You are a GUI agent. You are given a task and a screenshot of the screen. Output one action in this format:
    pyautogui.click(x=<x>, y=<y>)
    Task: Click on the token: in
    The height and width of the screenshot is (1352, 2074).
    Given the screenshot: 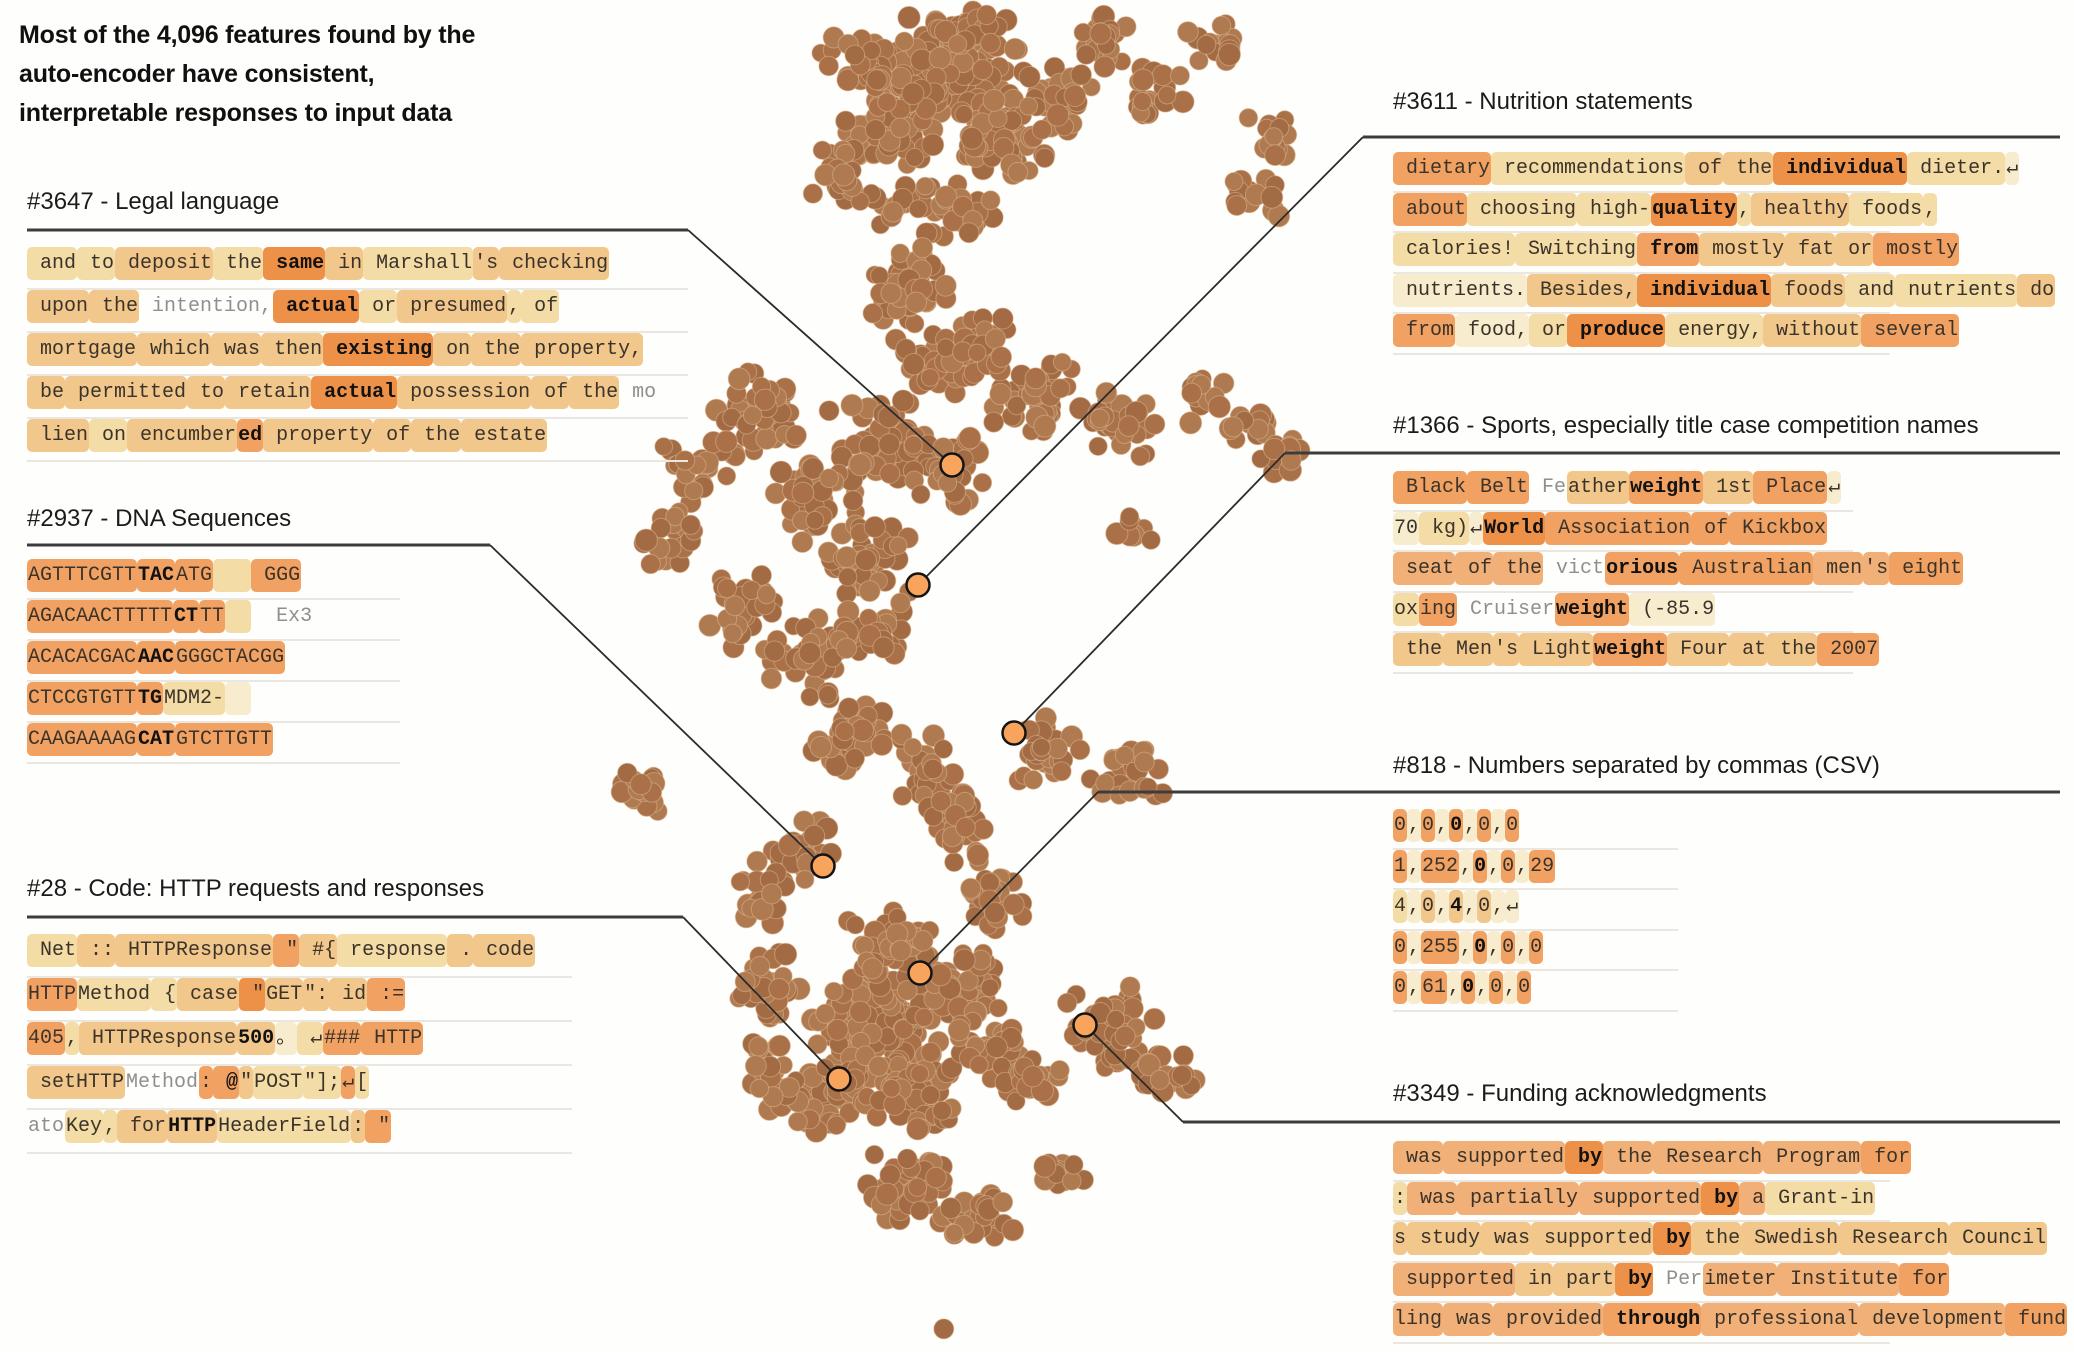 What is the action you would take?
    pyautogui.click(x=1534, y=1279)
    